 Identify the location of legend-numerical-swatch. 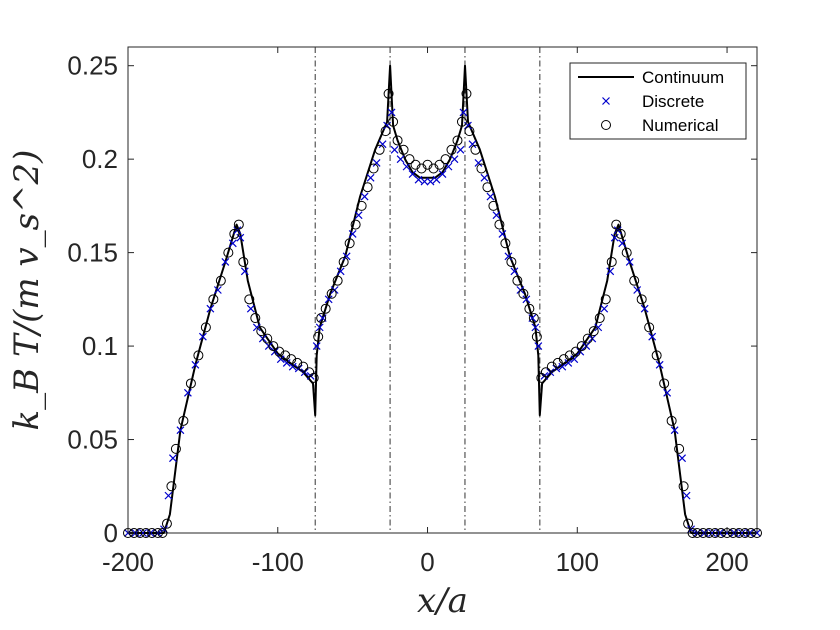
(606, 125).